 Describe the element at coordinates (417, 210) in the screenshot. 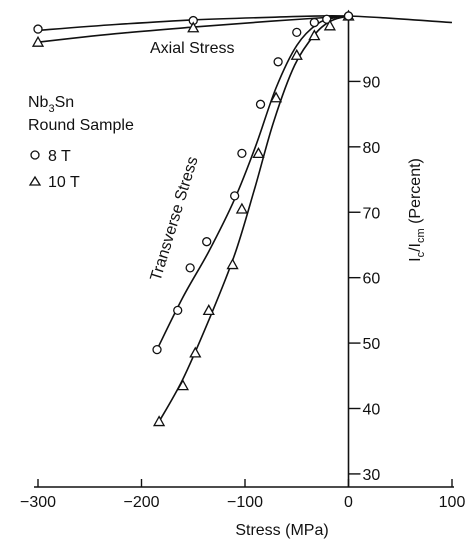

I see `y-axis-title: Ic/Icm (Percent)` at that location.